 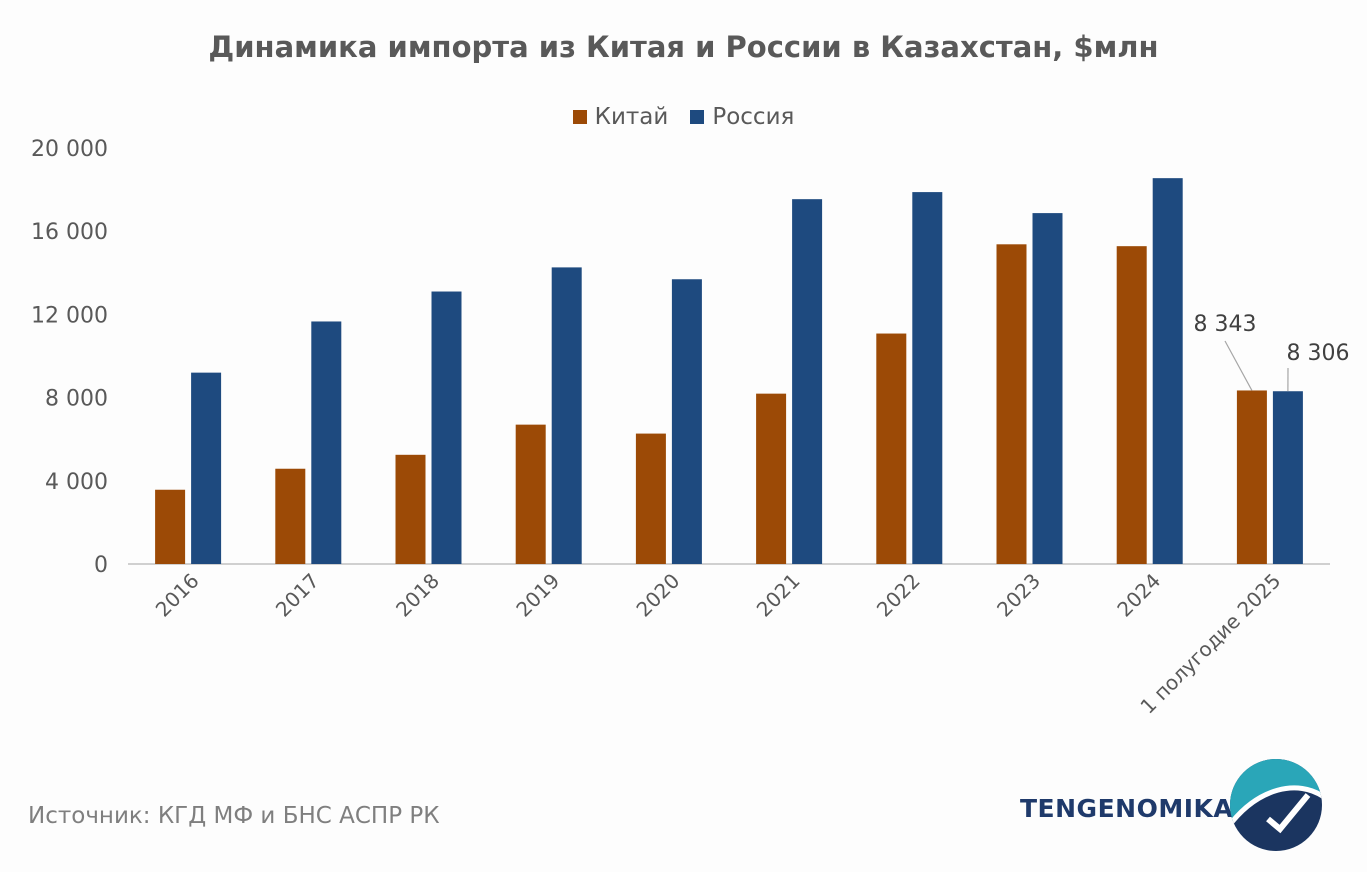 I want to click on data-label-leader, so click(x=1238, y=365).